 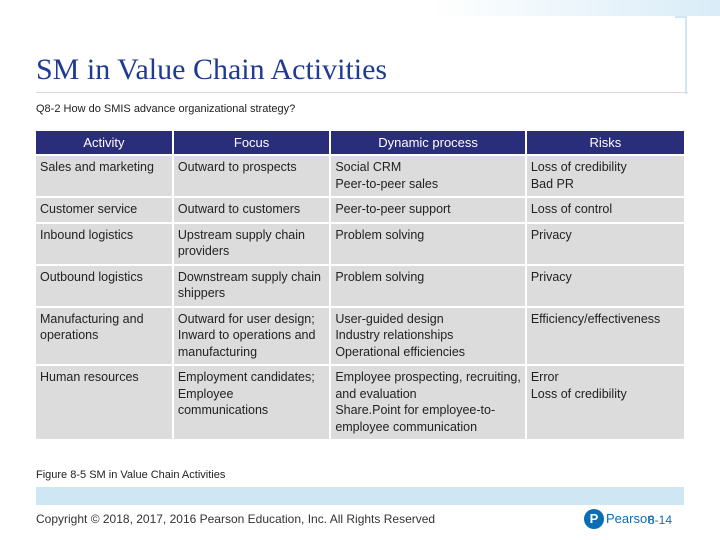 I want to click on figure-caption: Figure 8-5 SM in Value Chain Activities, so click(x=131, y=475).